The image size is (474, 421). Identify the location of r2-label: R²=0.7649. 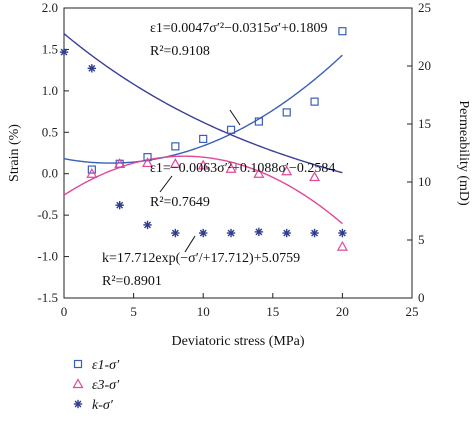
(180, 202).